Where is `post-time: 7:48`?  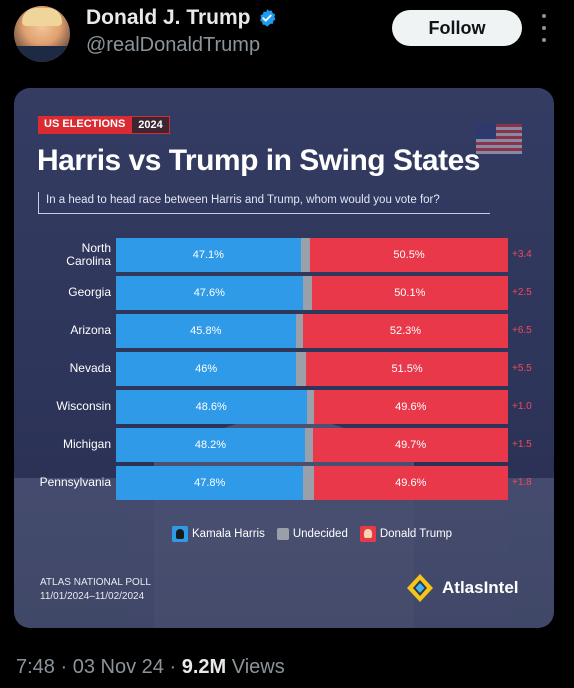 post-time: 7:48 is located at coordinates (35, 667).